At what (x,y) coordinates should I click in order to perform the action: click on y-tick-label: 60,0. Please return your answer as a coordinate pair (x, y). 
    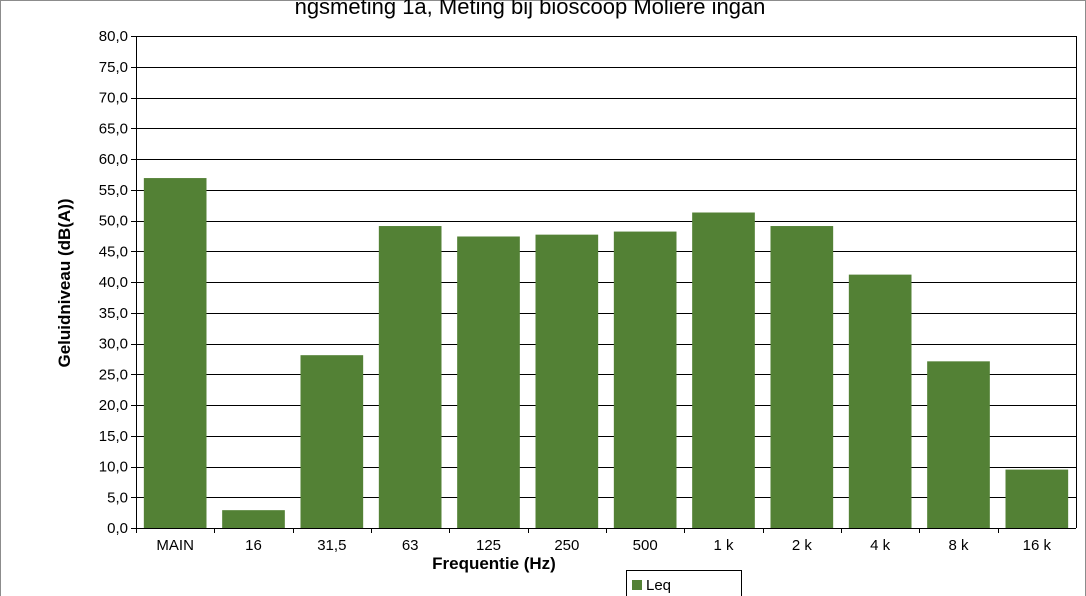
    Looking at the image, I should click on (113, 159).